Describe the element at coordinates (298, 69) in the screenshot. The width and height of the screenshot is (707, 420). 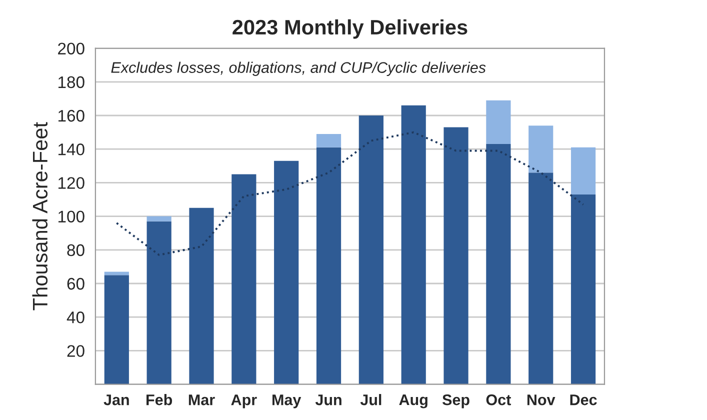
I see `annotation: Excludes losses, obligations, and CUP/Cyclic deliveries` at that location.